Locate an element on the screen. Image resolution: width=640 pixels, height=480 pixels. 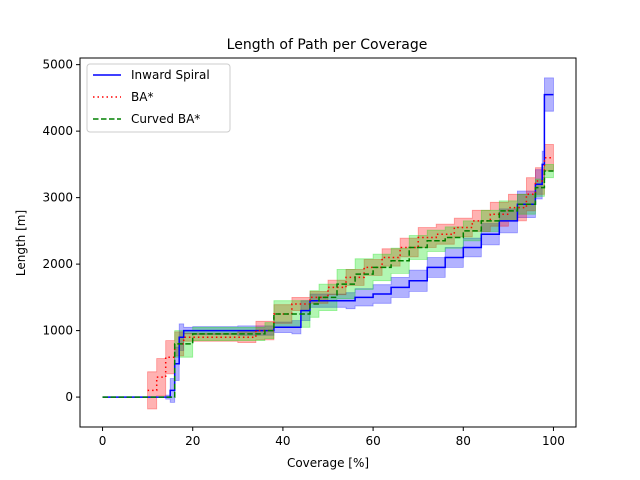
y-tick-label: 4000 is located at coordinates (57, 131).